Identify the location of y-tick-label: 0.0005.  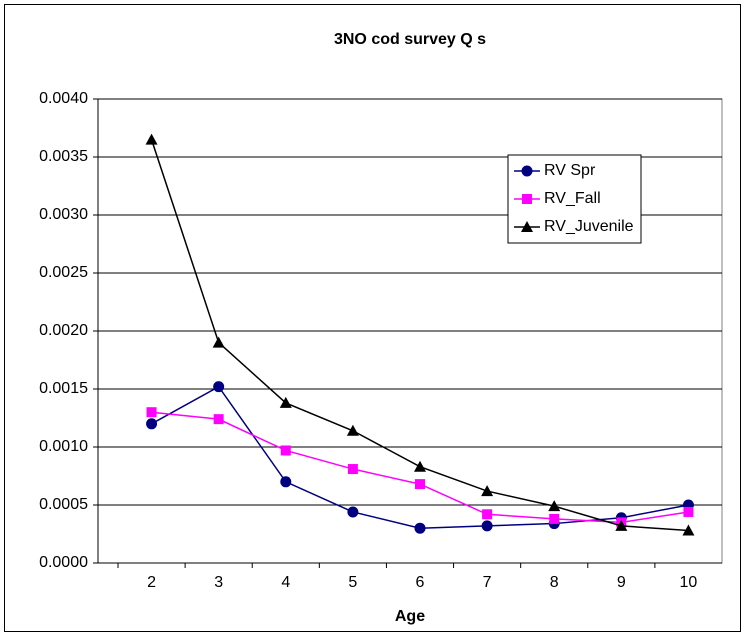
(63, 504).